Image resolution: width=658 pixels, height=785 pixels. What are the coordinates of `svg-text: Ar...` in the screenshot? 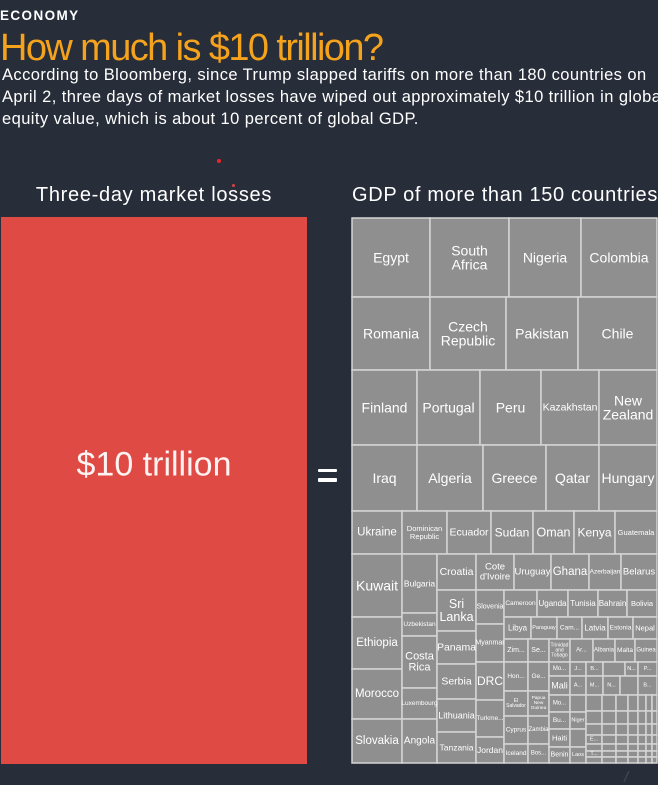 It's located at (581, 651).